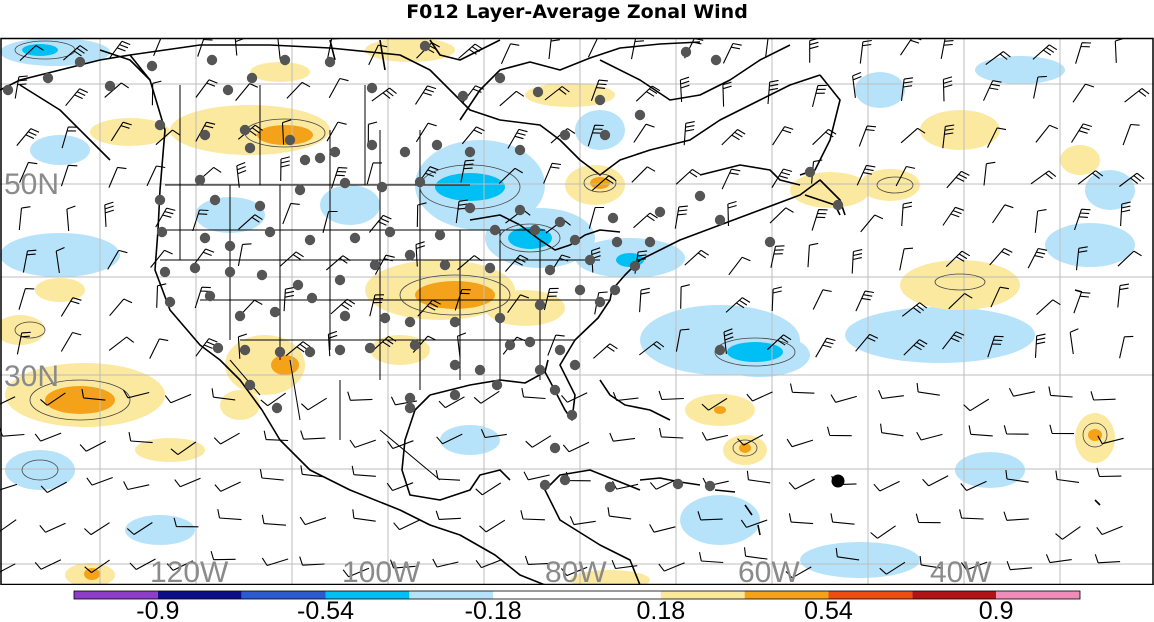 Image resolution: width=1154 pixels, height=622 pixels. What do you see at coordinates (577, 606) in the screenshot?
I see `colorbar: -0.9 -0.54 -0.18 0.18 0.54 0.9` at bounding box center [577, 606].